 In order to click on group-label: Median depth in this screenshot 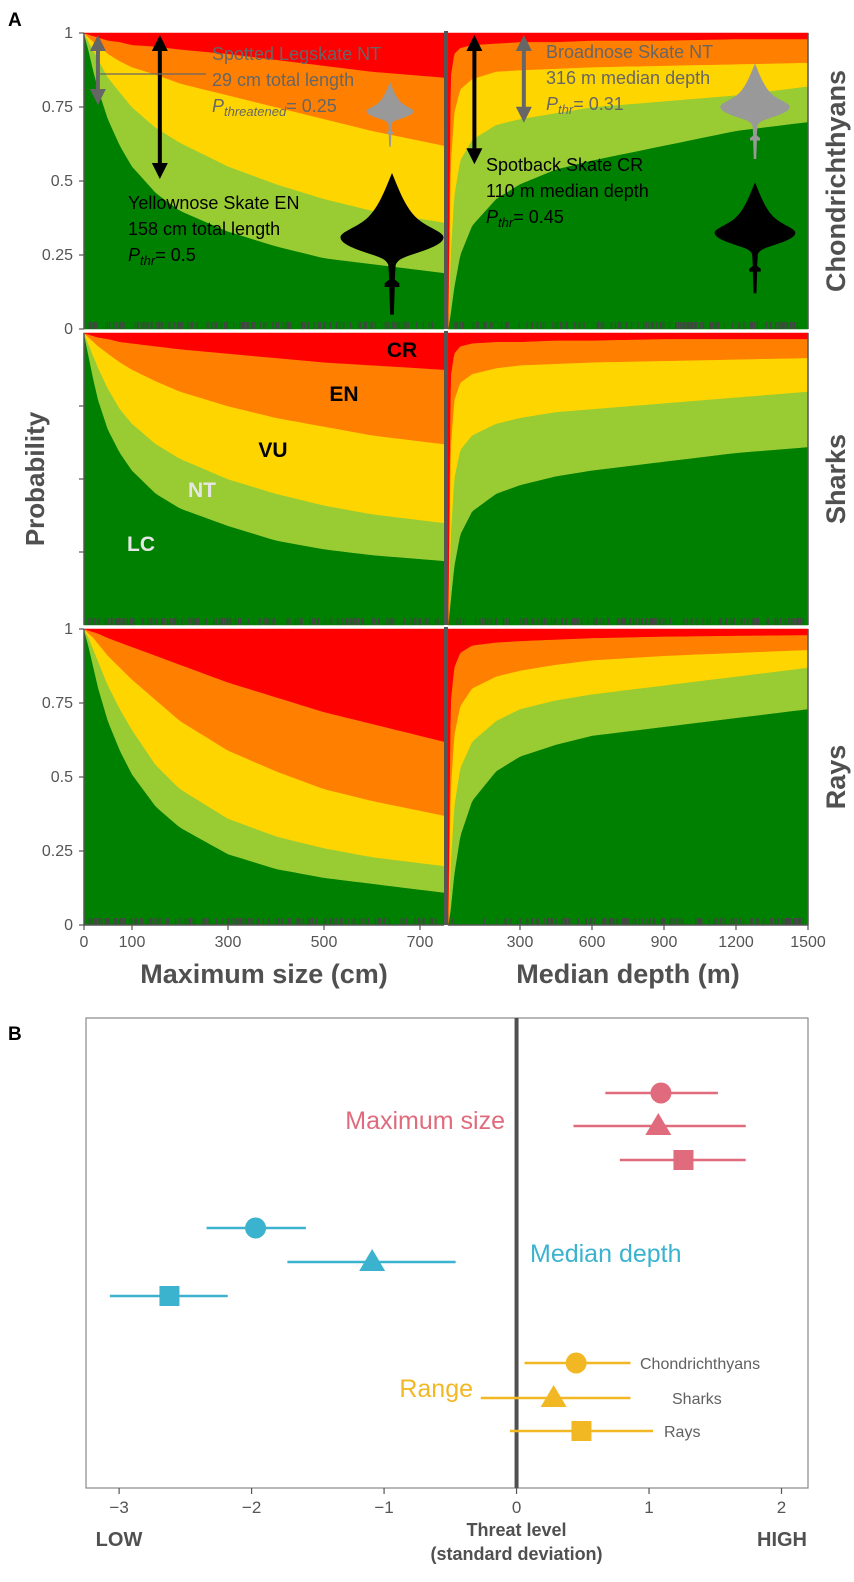, I will do `click(606, 1254)`.